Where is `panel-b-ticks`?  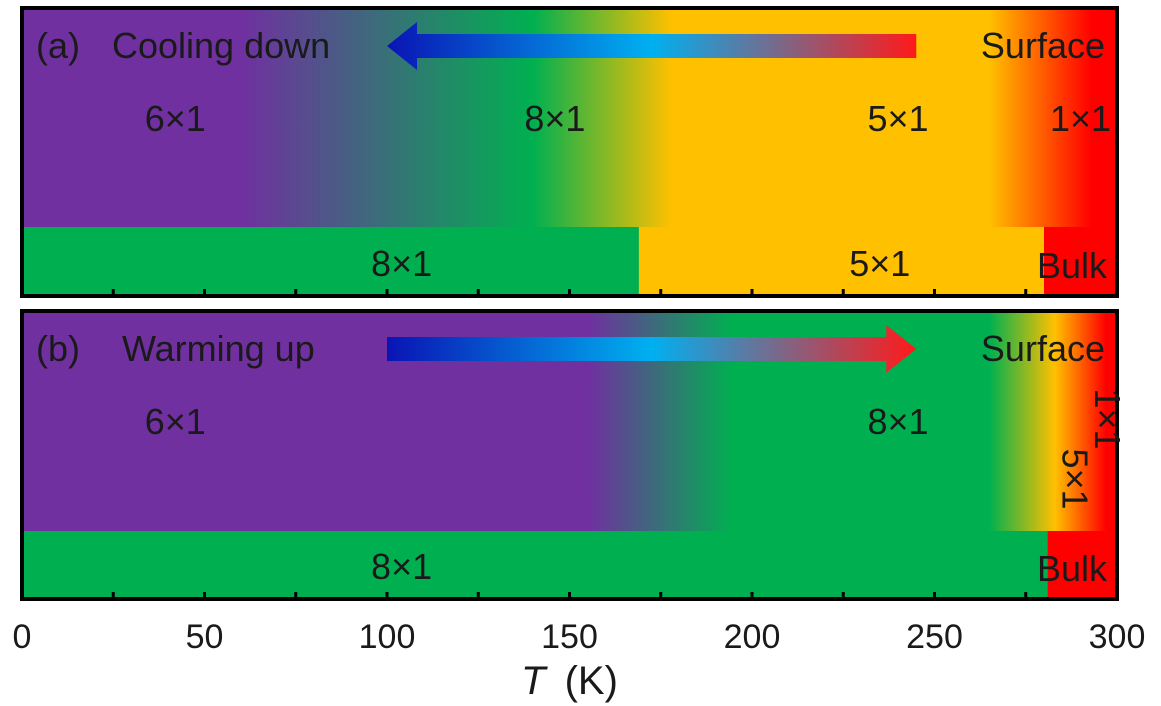
panel-b-ticks is located at coordinates (569, 595).